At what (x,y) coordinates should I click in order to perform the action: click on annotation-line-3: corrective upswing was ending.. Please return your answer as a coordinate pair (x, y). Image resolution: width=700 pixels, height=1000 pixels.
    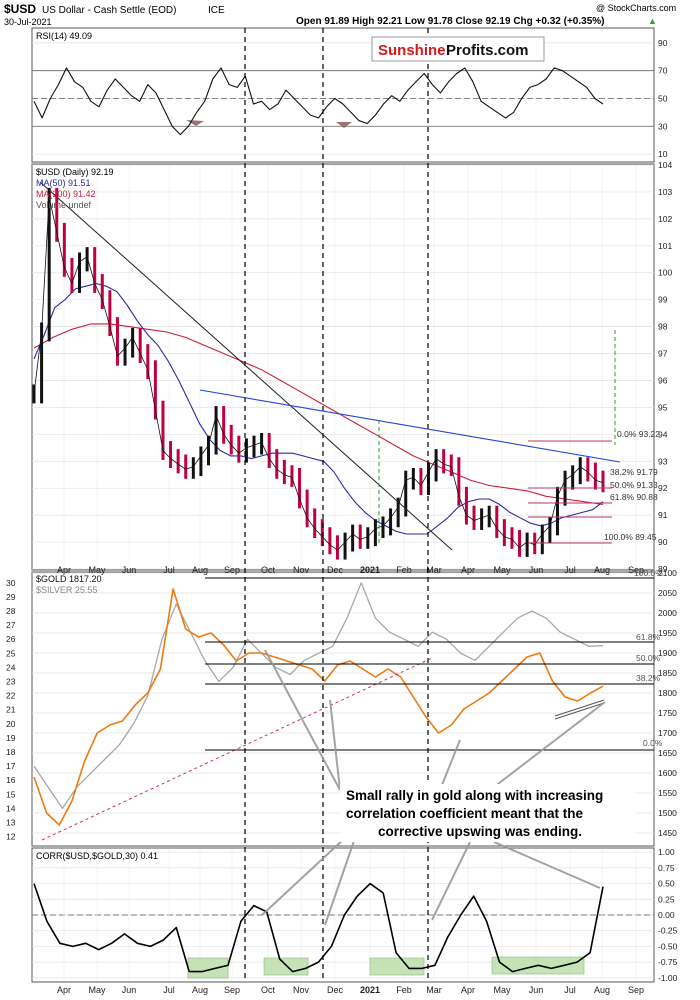
    Looking at the image, I should click on (480, 831).